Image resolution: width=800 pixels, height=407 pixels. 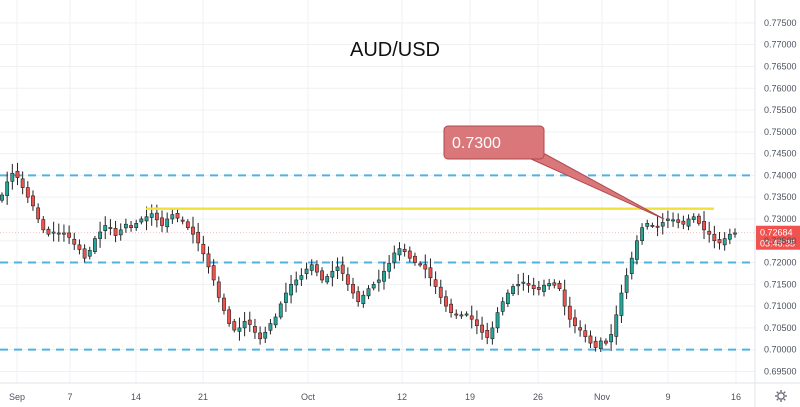 What do you see at coordinates (780, 66) in the screenshot?
I see `y-tick-label: 0.76500` at bounding box center [780, 66].